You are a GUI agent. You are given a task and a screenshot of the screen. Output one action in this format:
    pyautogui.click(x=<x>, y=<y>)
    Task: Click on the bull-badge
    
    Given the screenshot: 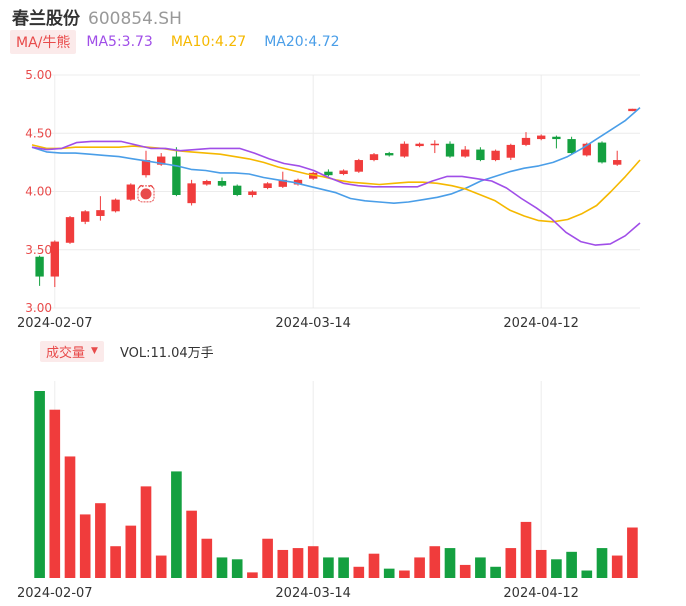 What is the action you would take?
    pyautogui.click(x=146, y=193)
    